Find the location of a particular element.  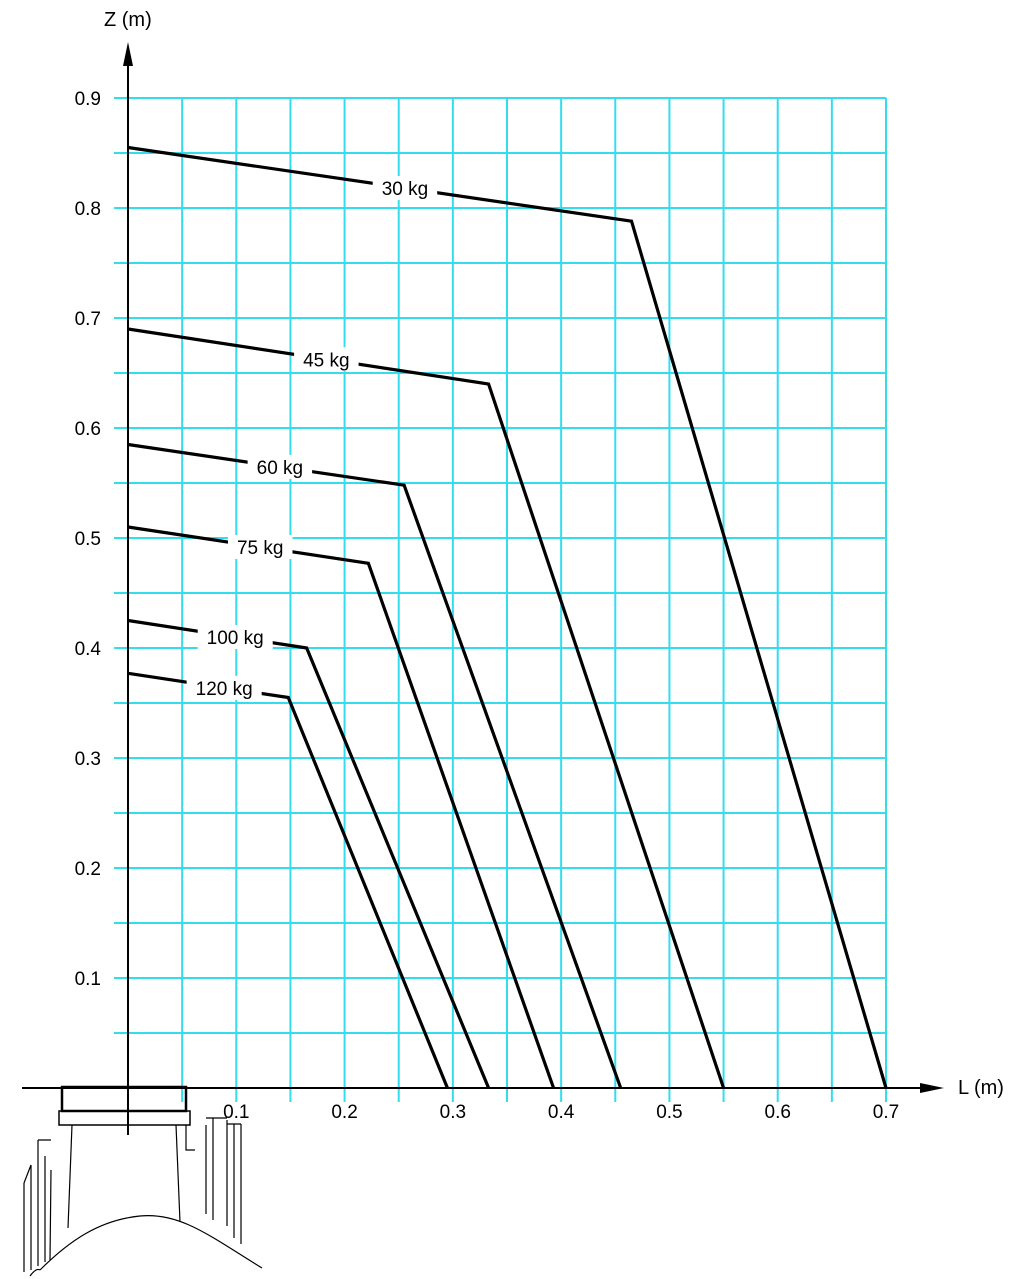

x-tick-label: 0.2 is located at coordinates (344, 1112).